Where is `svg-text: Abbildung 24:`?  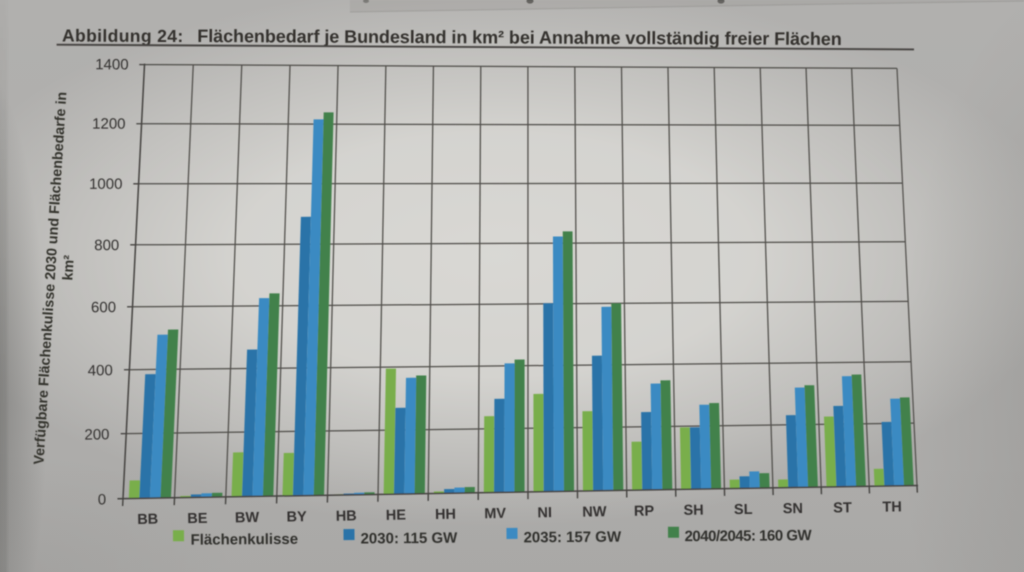 svg-text: Abbildung 24: is located at coordinates (123, 36).